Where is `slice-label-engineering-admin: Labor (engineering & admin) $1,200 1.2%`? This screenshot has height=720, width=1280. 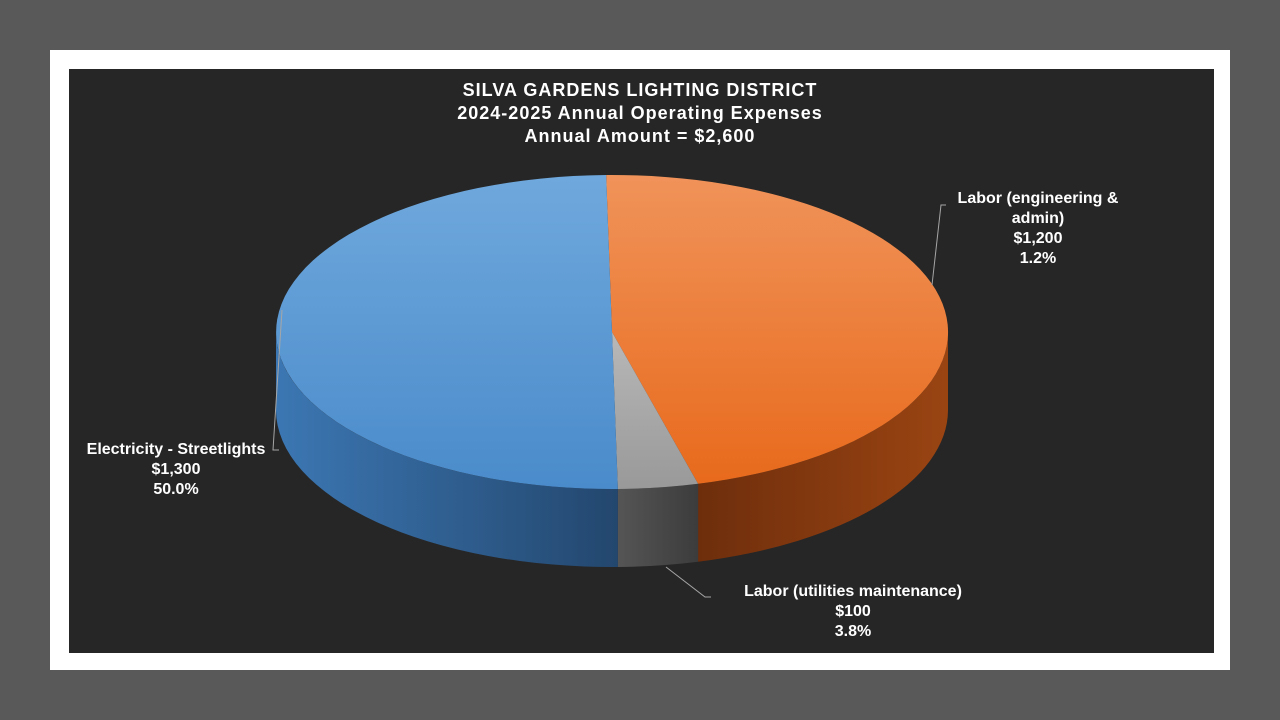
slice-label-engineering-admin: Labor (engineering & admin) $1,200 1.2% is located at coordinates (1038, 228).